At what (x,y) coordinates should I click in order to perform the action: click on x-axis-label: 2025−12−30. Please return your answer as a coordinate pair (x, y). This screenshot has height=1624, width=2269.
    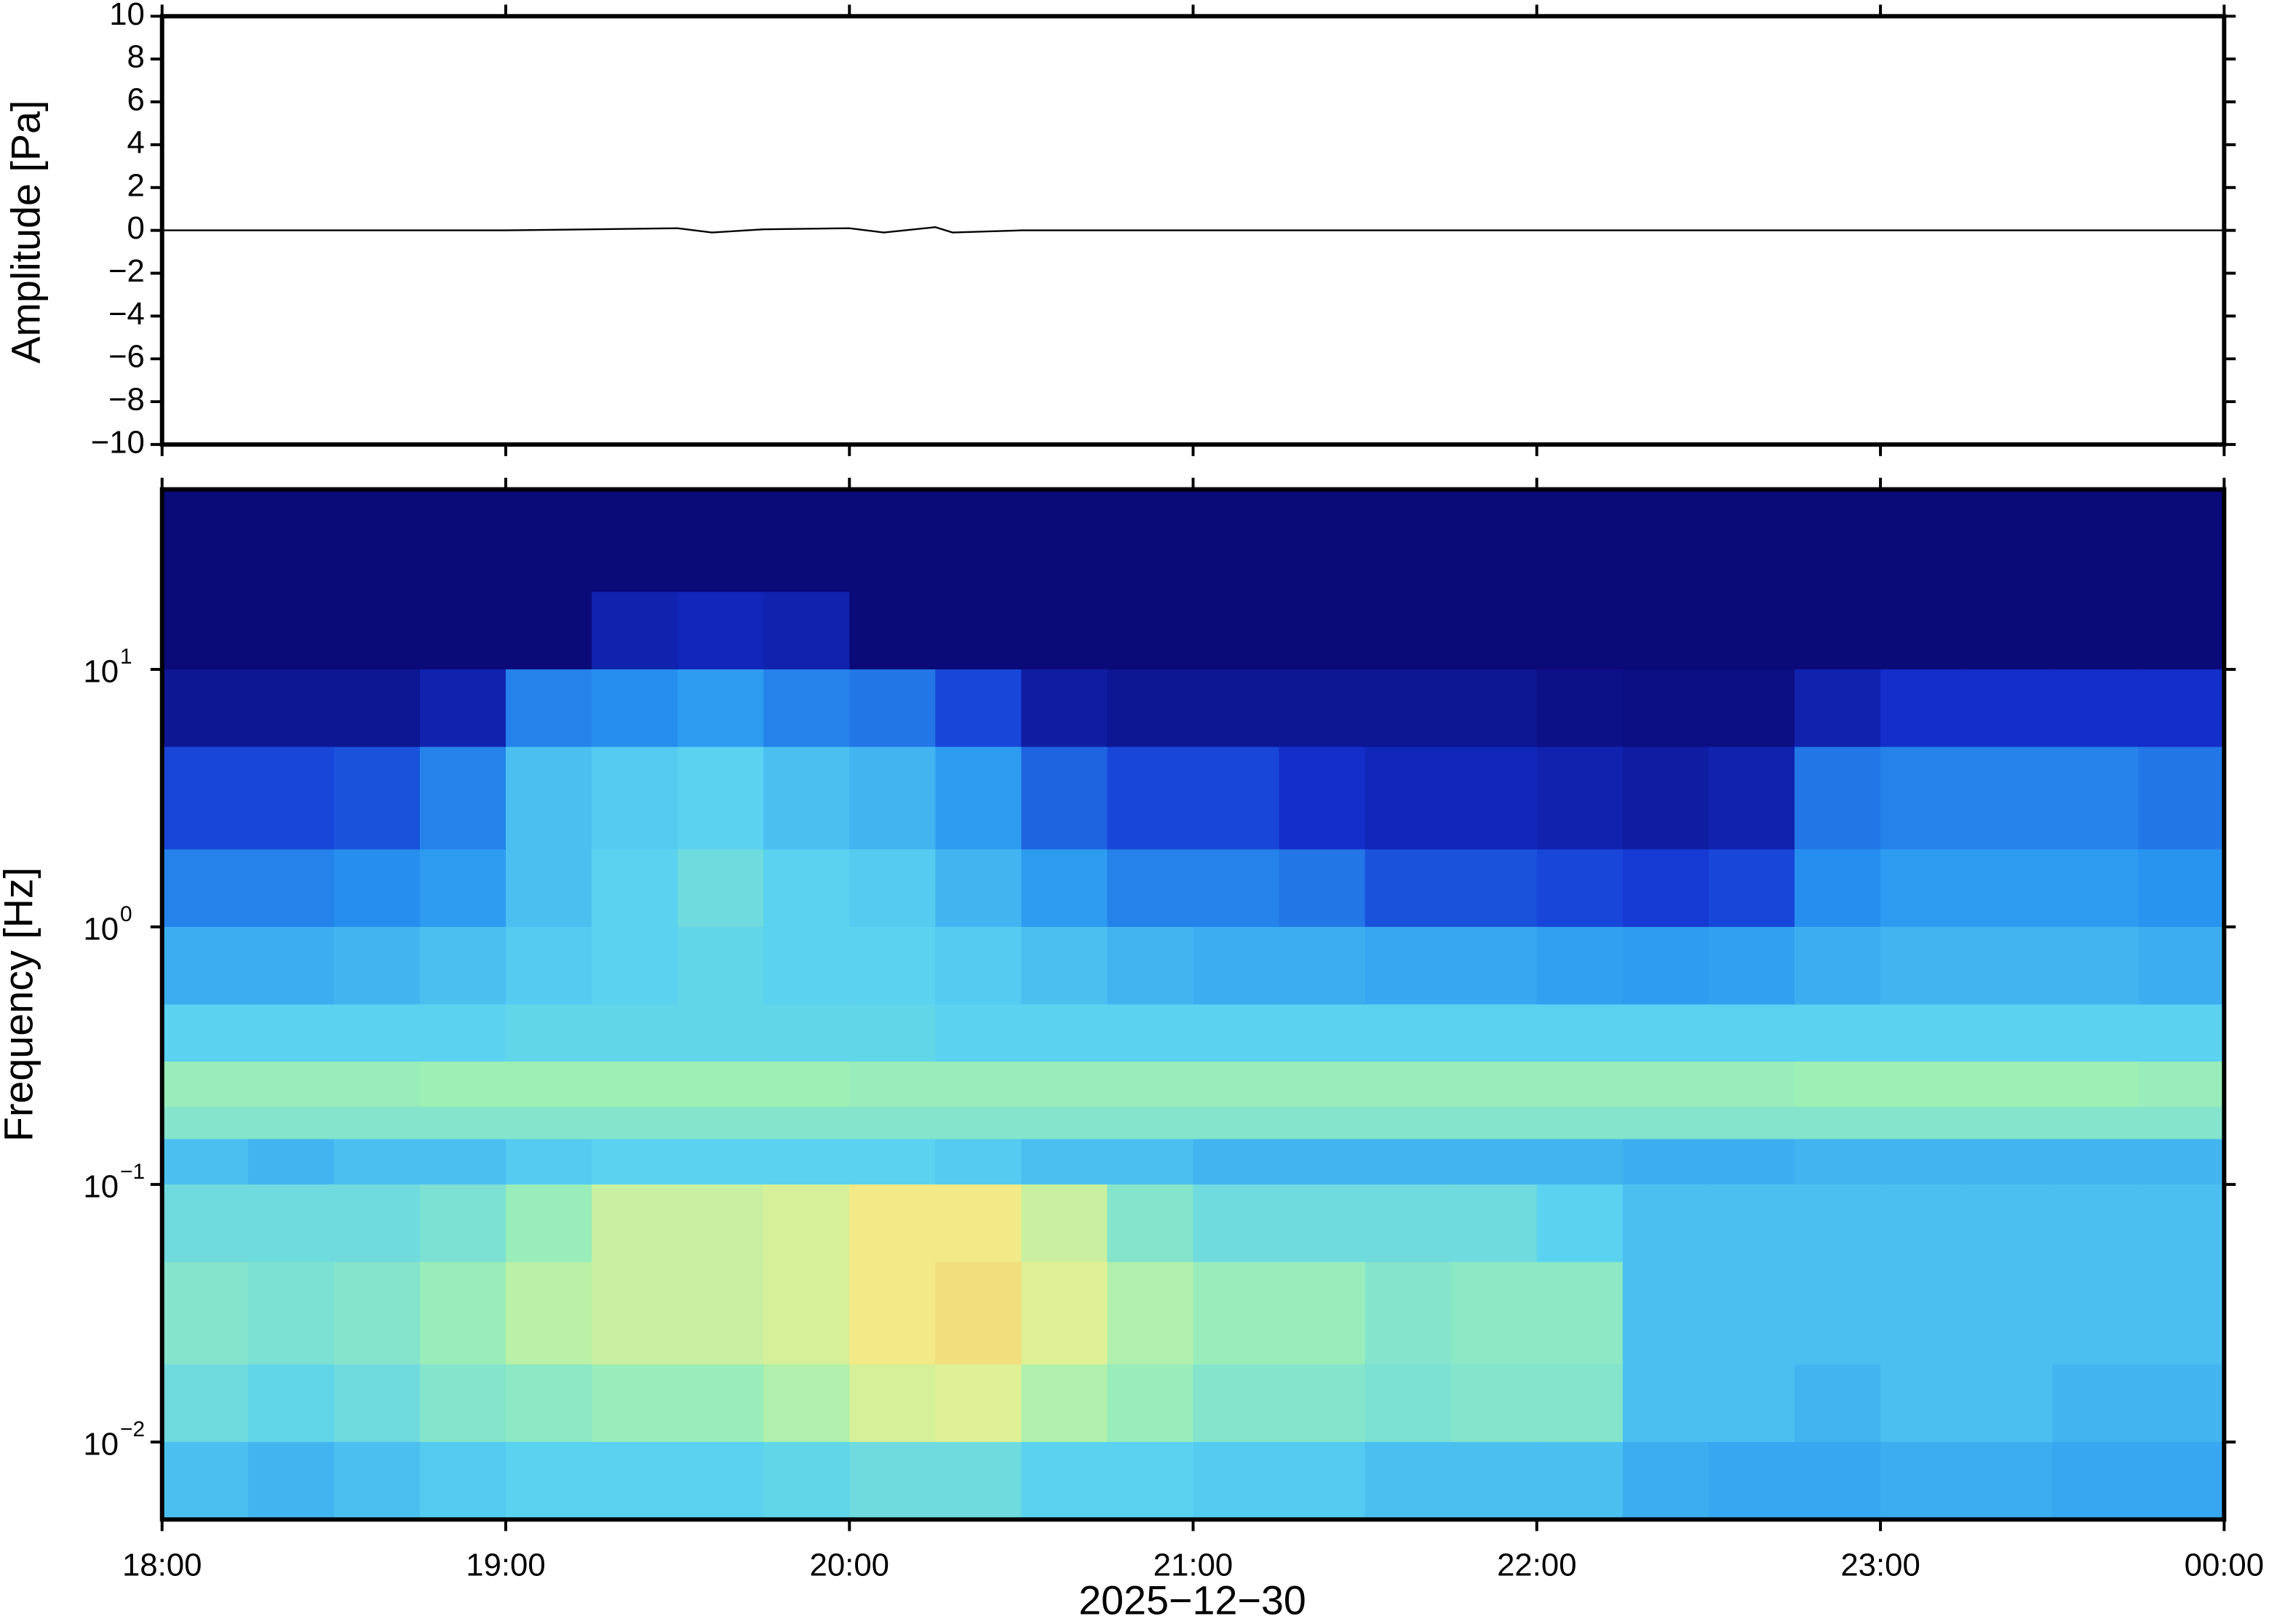
    Looking at the image, I should click on (1192, 1600).